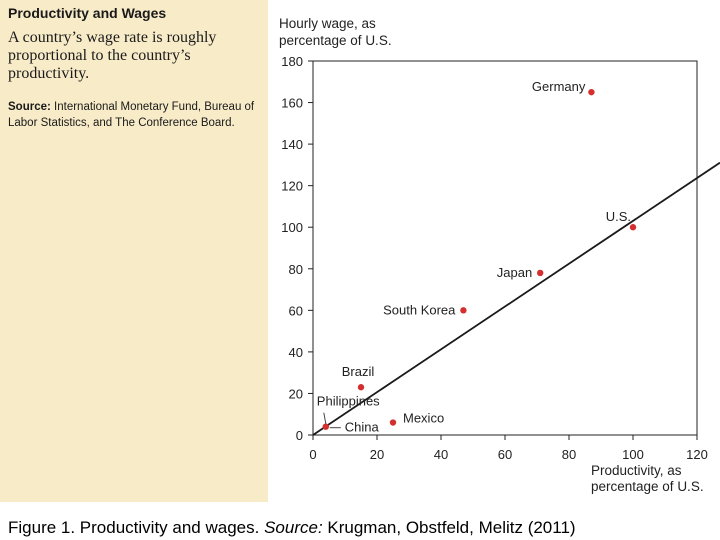 This screenshot has height=540, width=720. I want to click on point-label: Brazil, so click(358, 371).